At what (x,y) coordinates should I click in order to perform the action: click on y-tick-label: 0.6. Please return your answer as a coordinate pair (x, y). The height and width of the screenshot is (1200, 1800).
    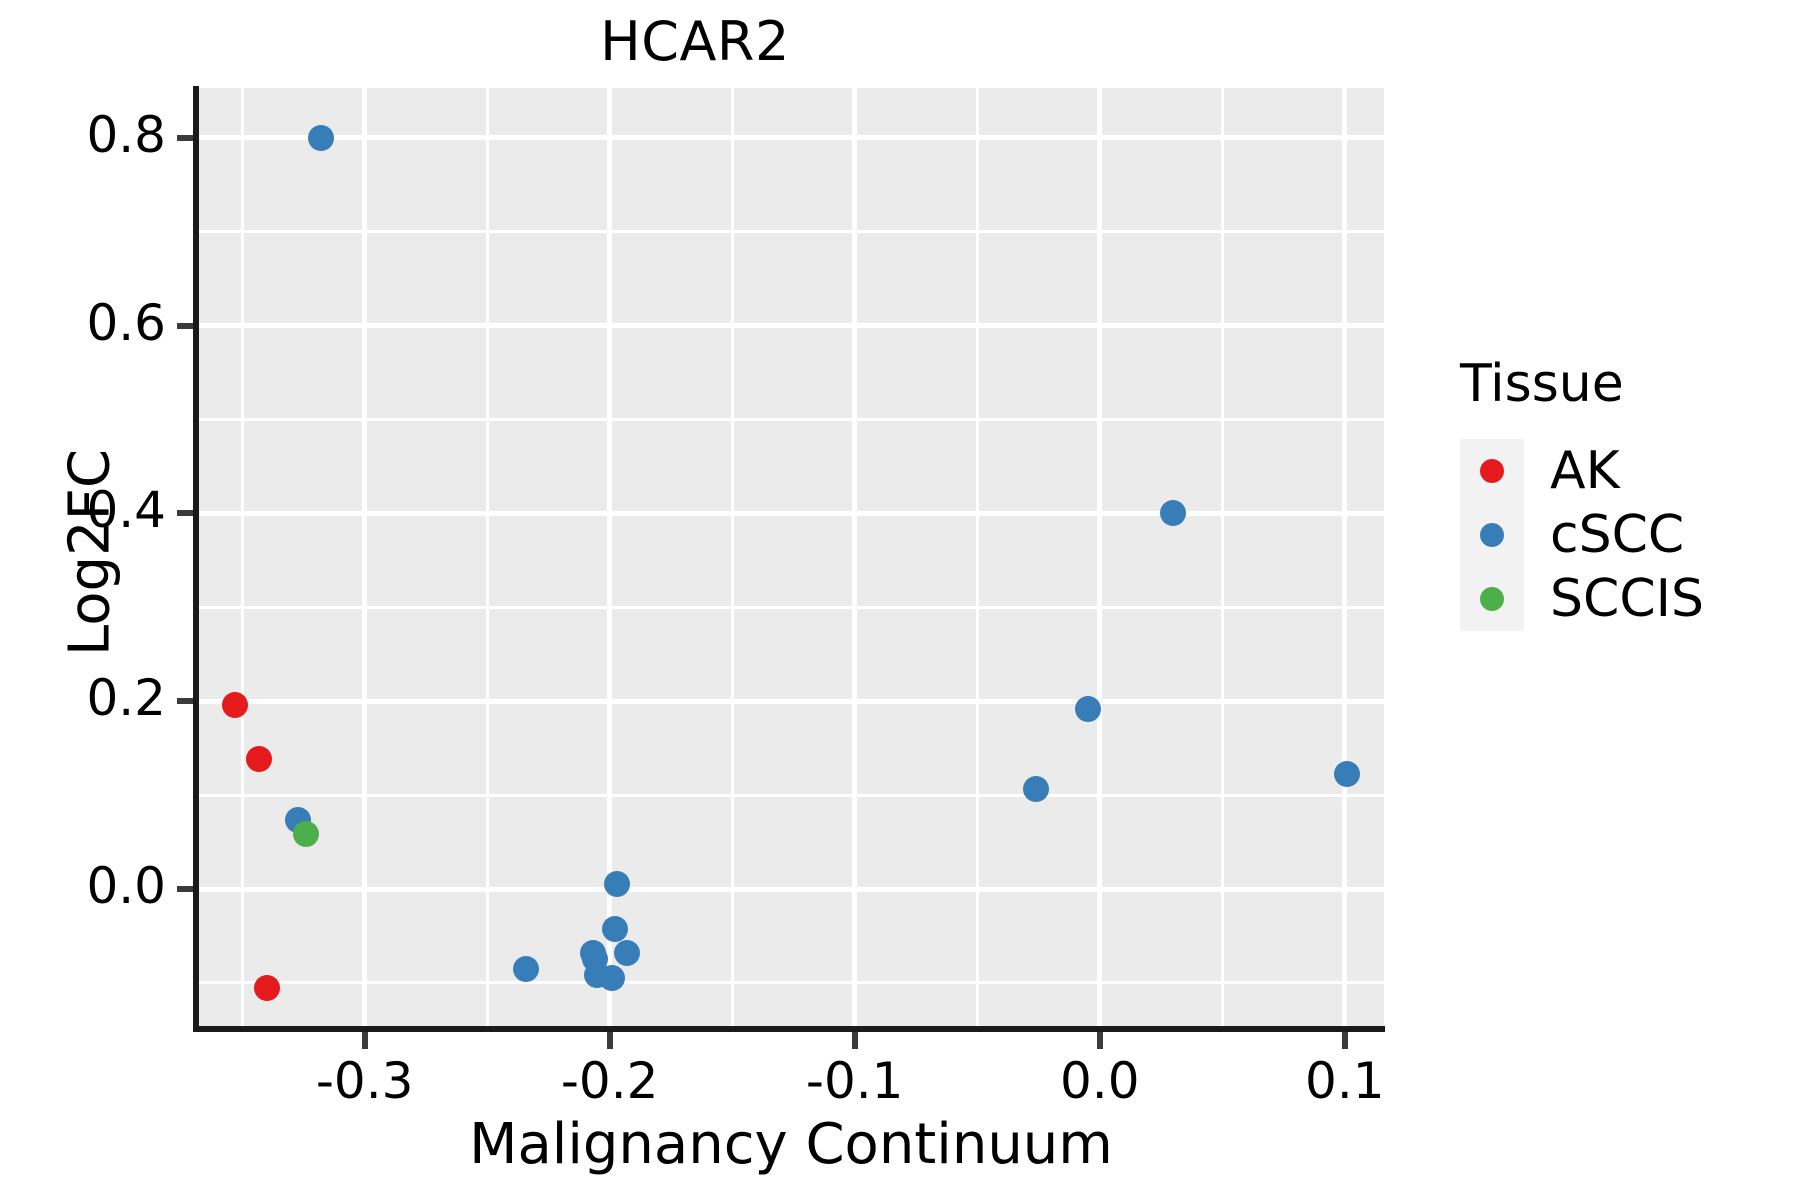
    Looking at the image, I should click on (126, 322).